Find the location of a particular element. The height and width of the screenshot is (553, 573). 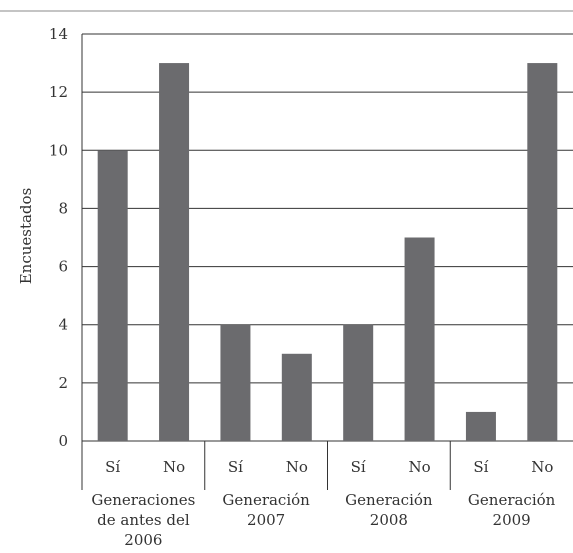

group-label-line: 2009 is located at coordinates (512, 520).